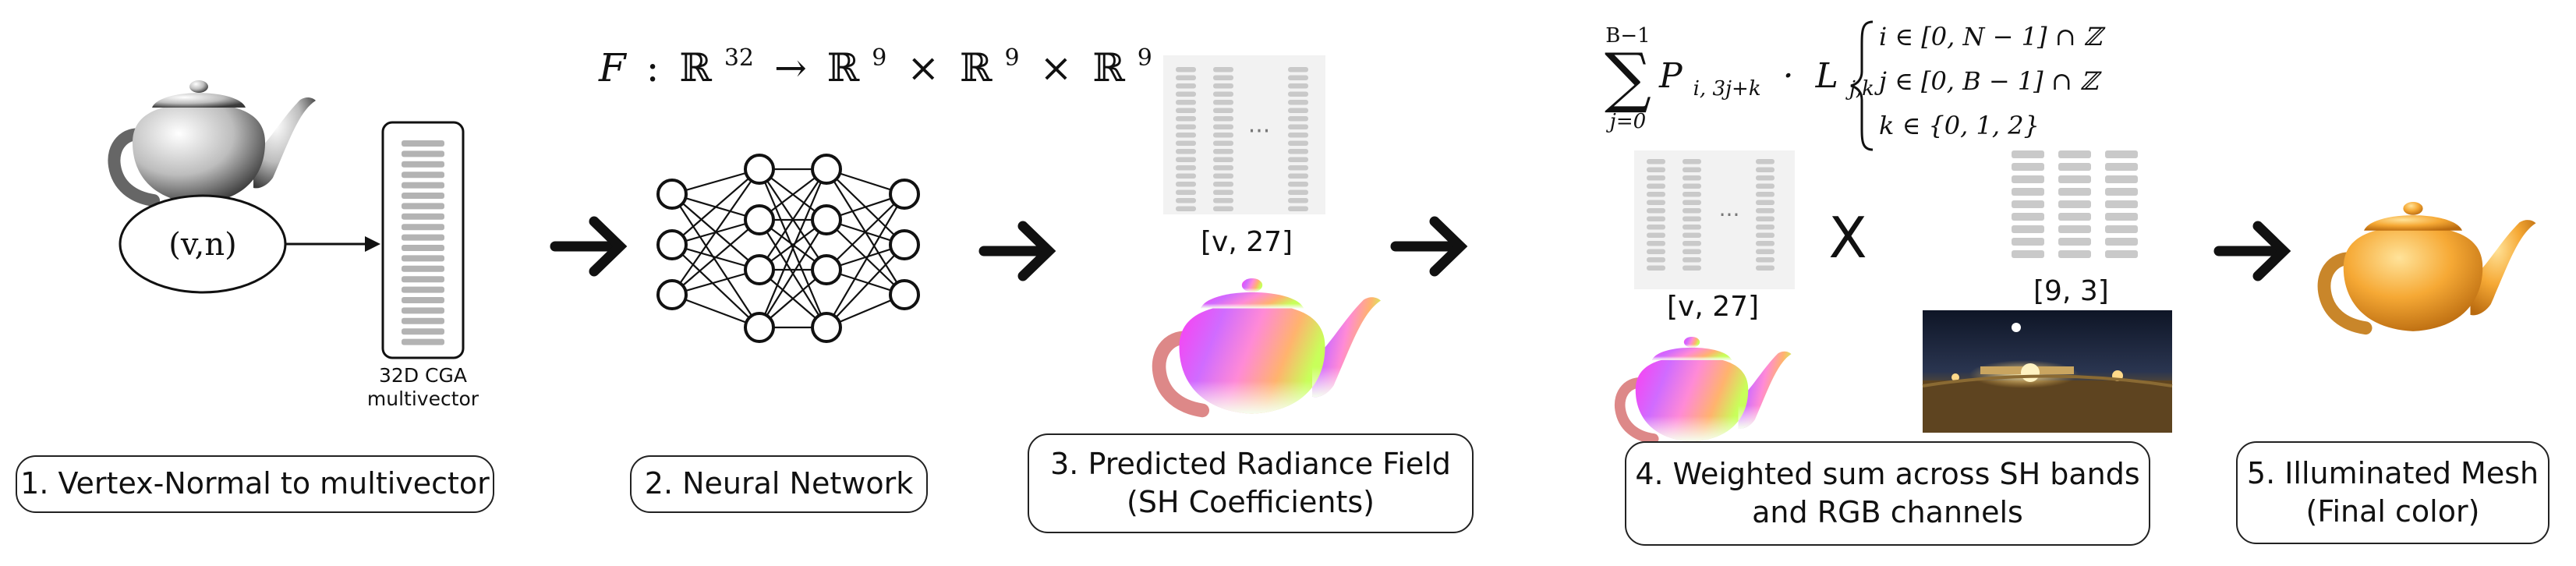 This screenshot has width=2576, height=566. What do you see at coordinates (779, 484) in the screenshot?
I see `caption-stage-2: 2. Neural Network` at bounding box center [779, 484].